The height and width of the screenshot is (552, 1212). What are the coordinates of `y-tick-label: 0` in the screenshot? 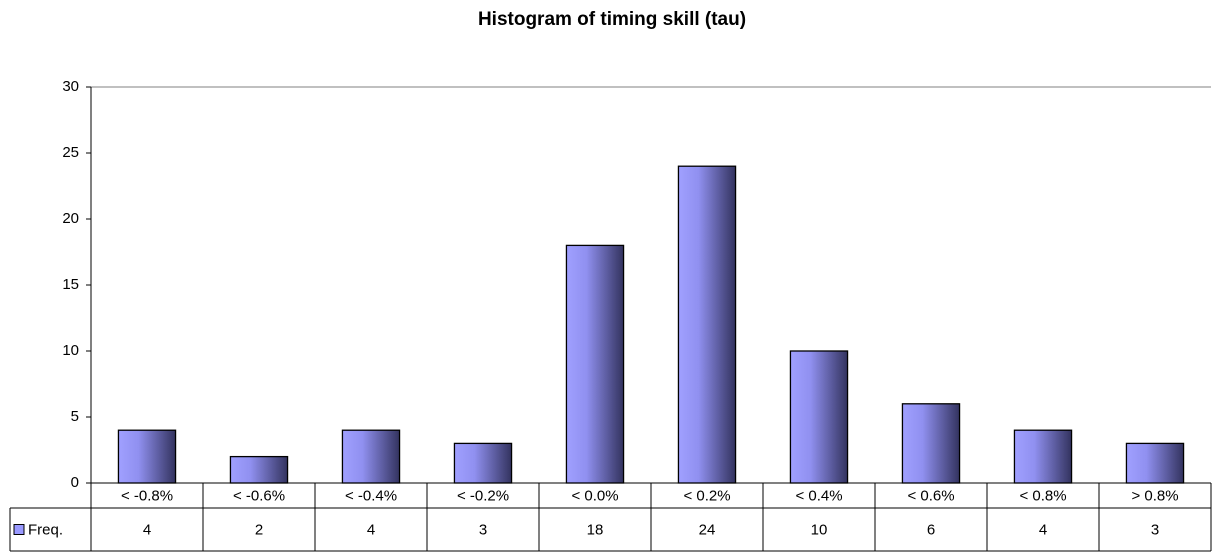 It's located at (75, 482).